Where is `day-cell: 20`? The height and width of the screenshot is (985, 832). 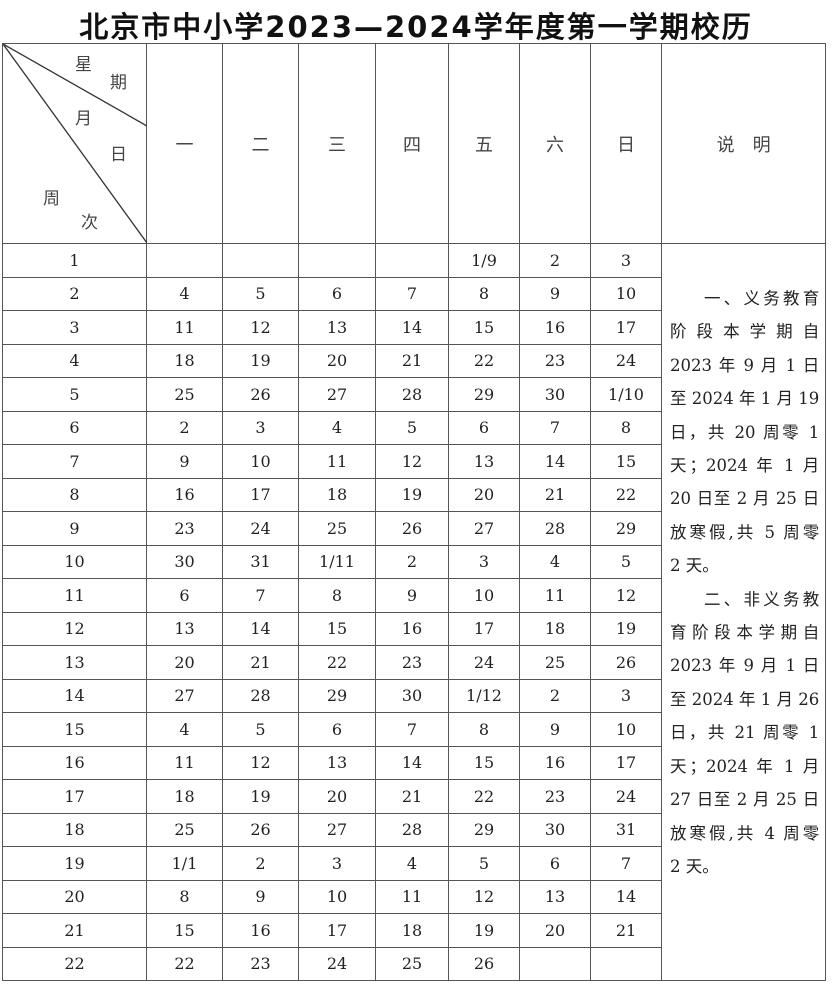
day-cell: 20 is located at coordinates (337, 360).